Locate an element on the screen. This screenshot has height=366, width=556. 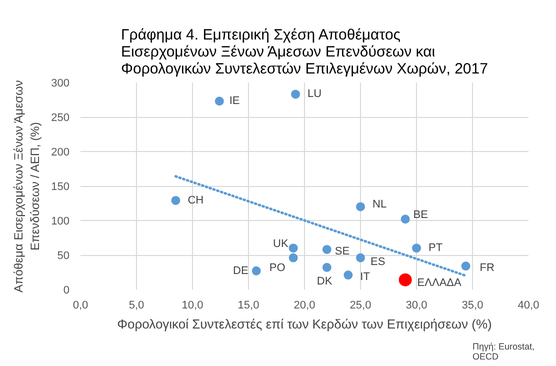
x-tick-label: 10,0 is located at coordinates (193, 306).